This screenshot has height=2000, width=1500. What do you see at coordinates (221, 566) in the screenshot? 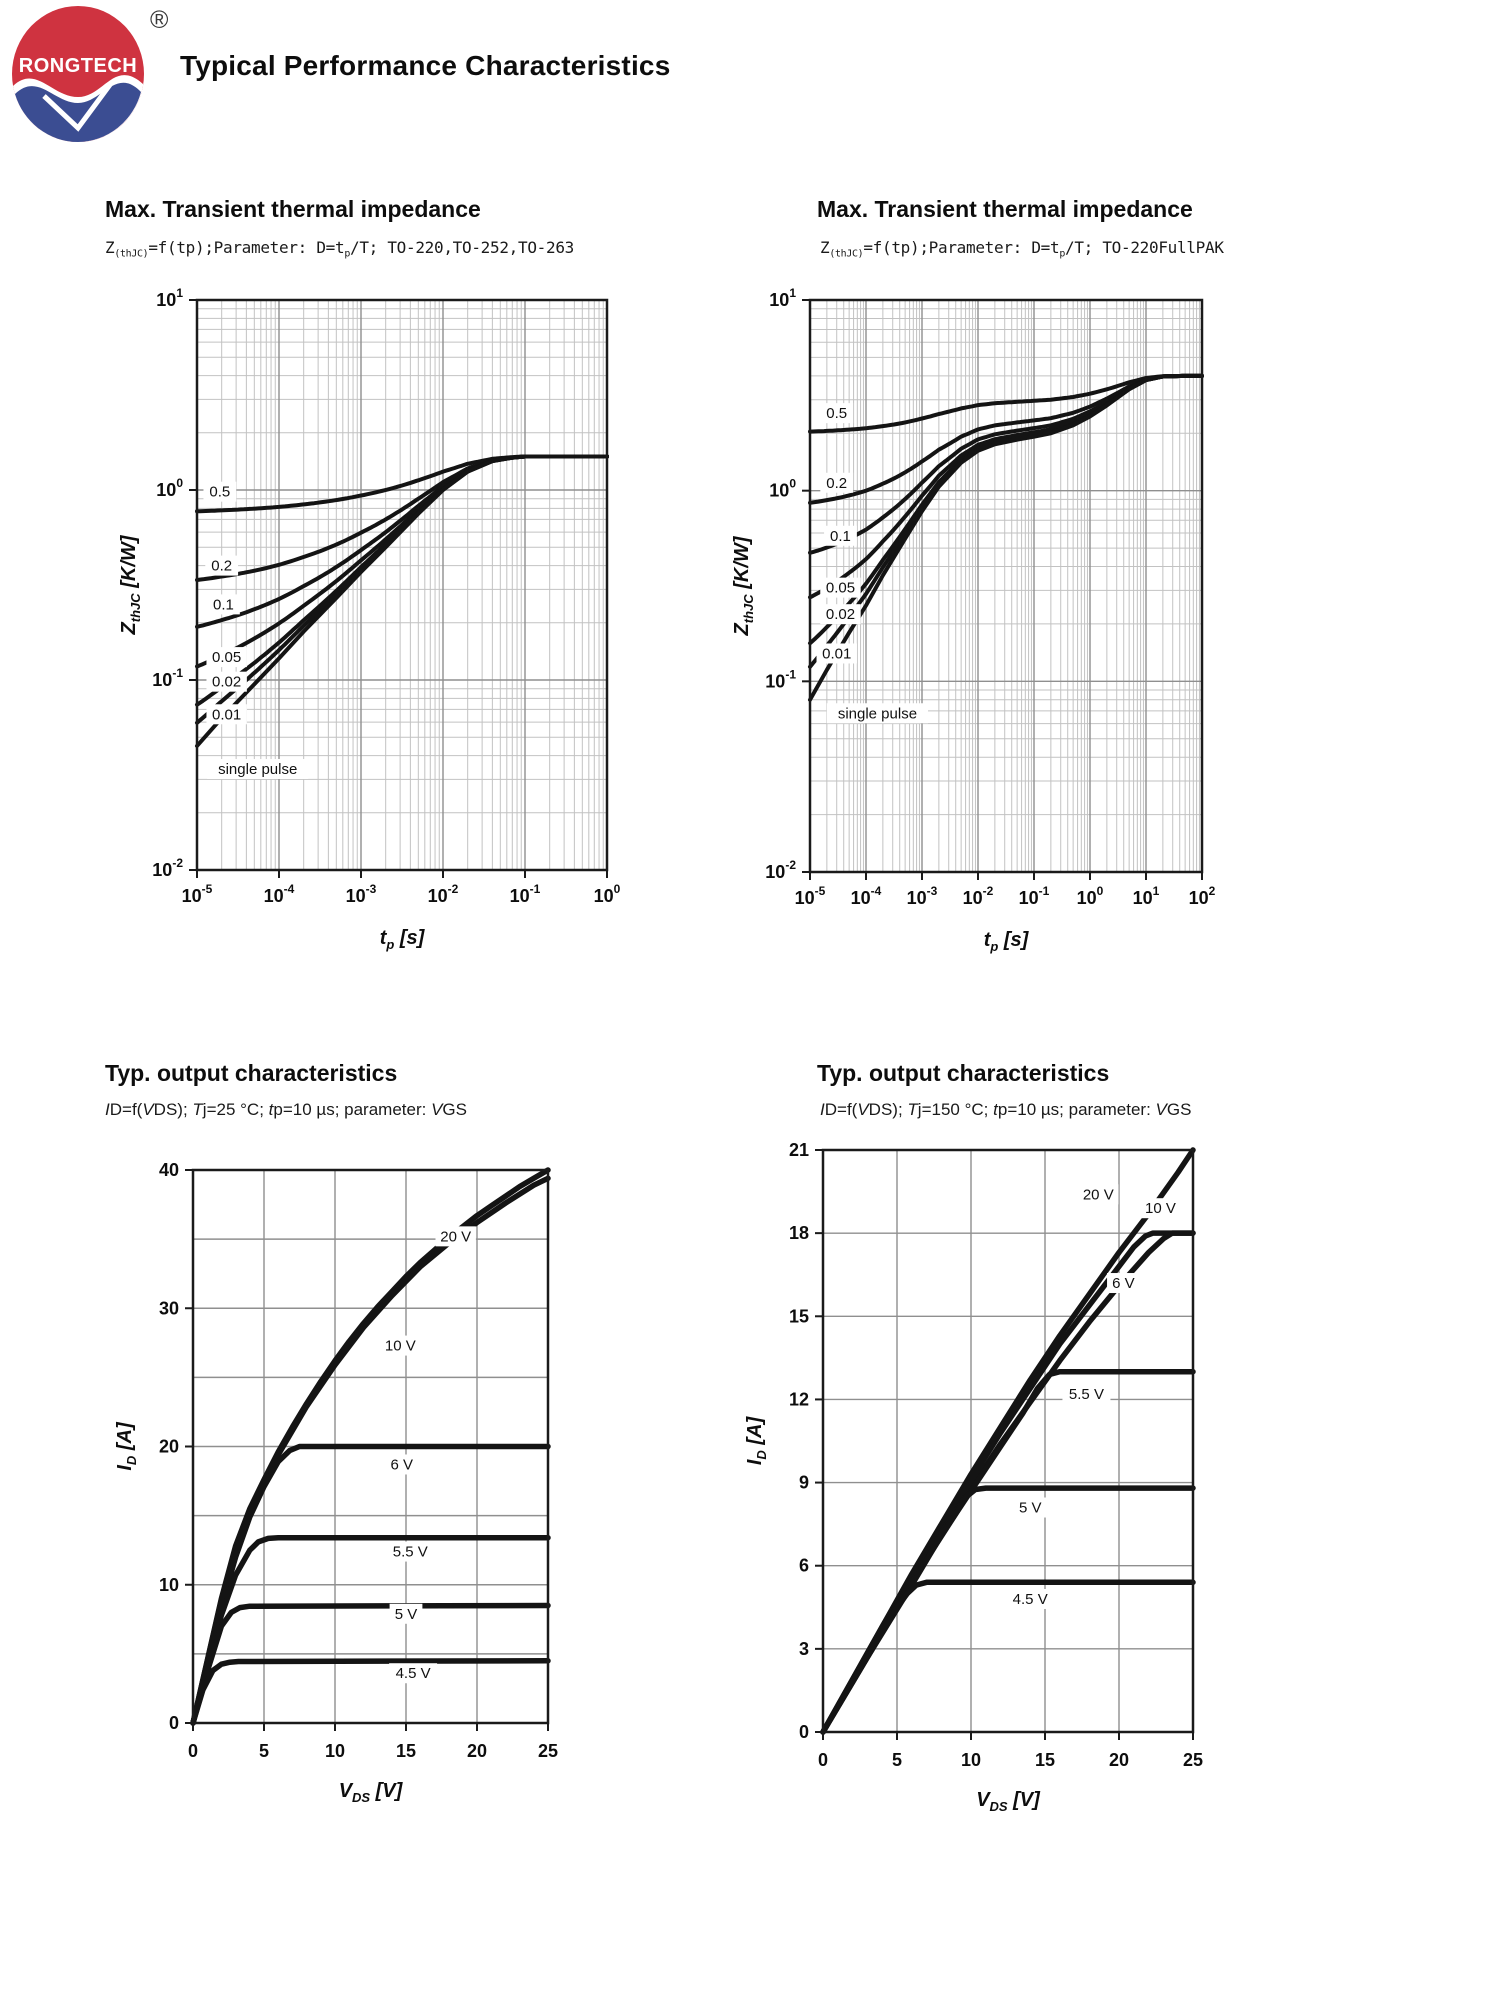
I see `curve-label: 0.2` at bounding box center [221, 566].